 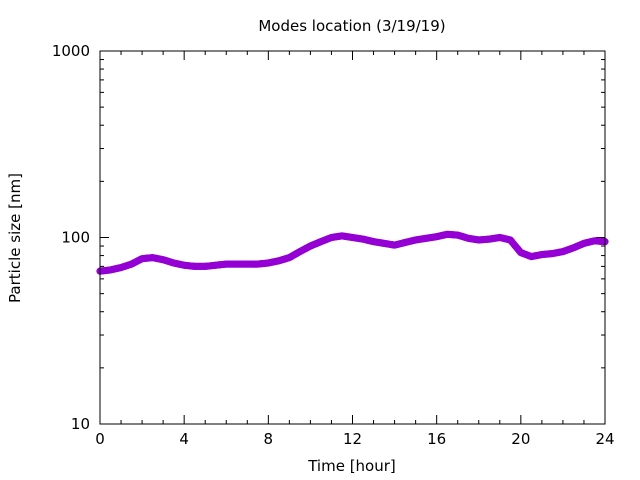 What do you see at coordinates (184, 439) in the screenshot?
I see `x-tick-label: 4` at bounding box center [184, 439].